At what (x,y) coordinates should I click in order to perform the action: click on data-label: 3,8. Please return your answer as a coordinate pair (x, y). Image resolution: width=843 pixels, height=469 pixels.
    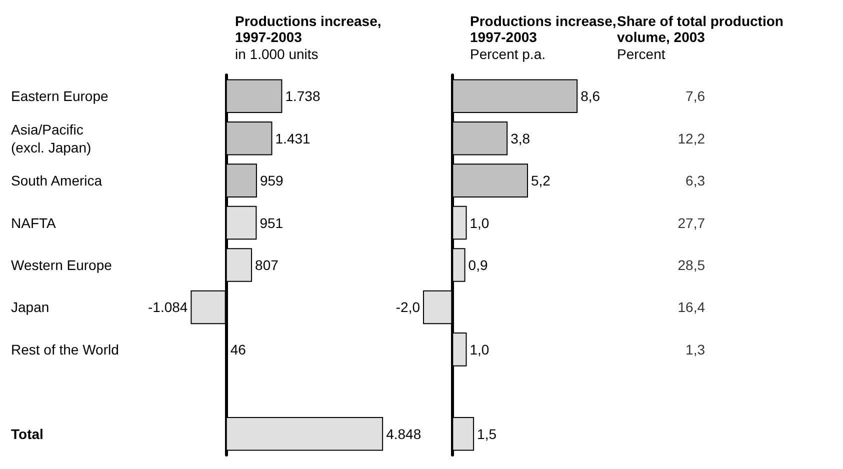
    Looking at the image, I should click on (520, 138).